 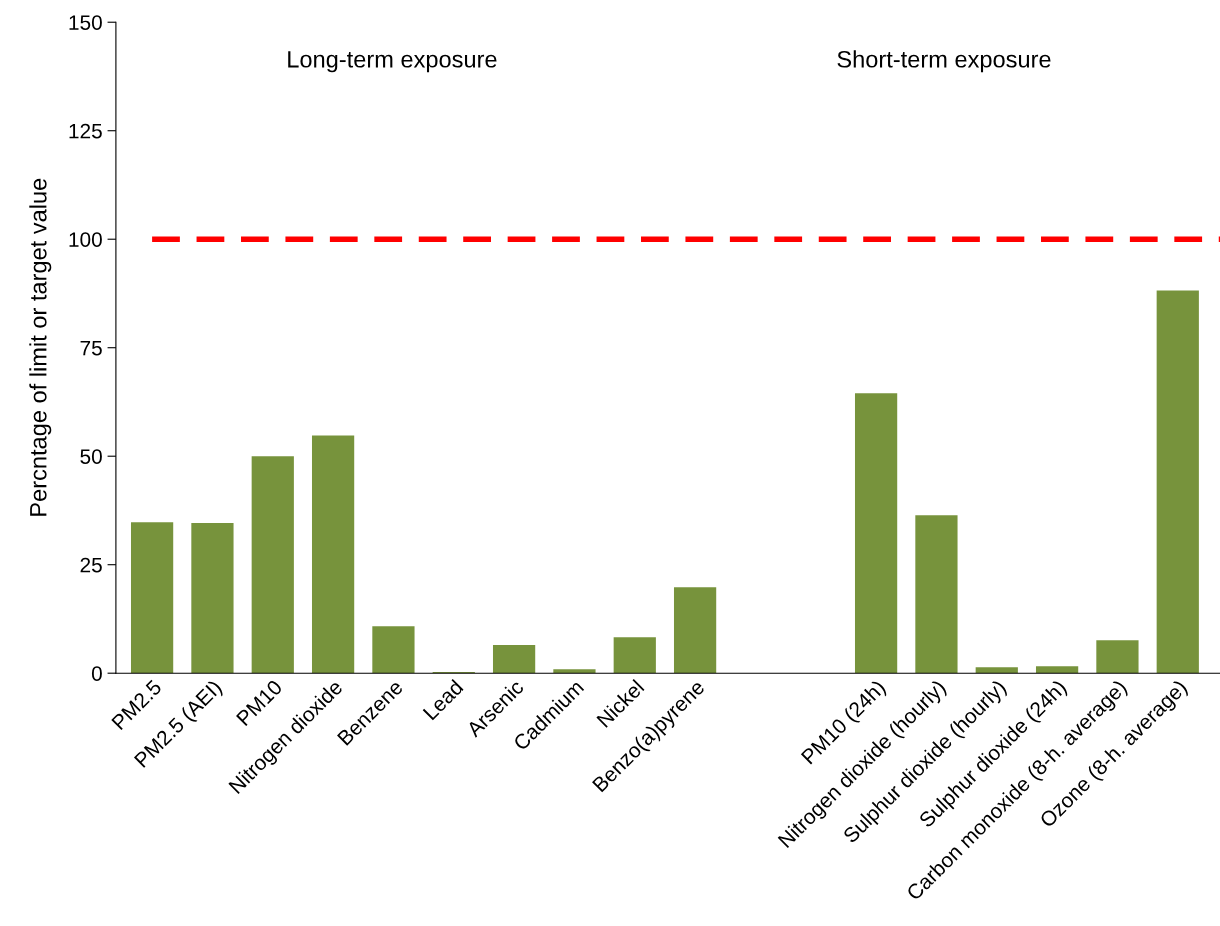 What do you see at coordinates (392, 62) in the screenshot?
I see `annotation: Long-term exposure` at bounding box center [392, 62].